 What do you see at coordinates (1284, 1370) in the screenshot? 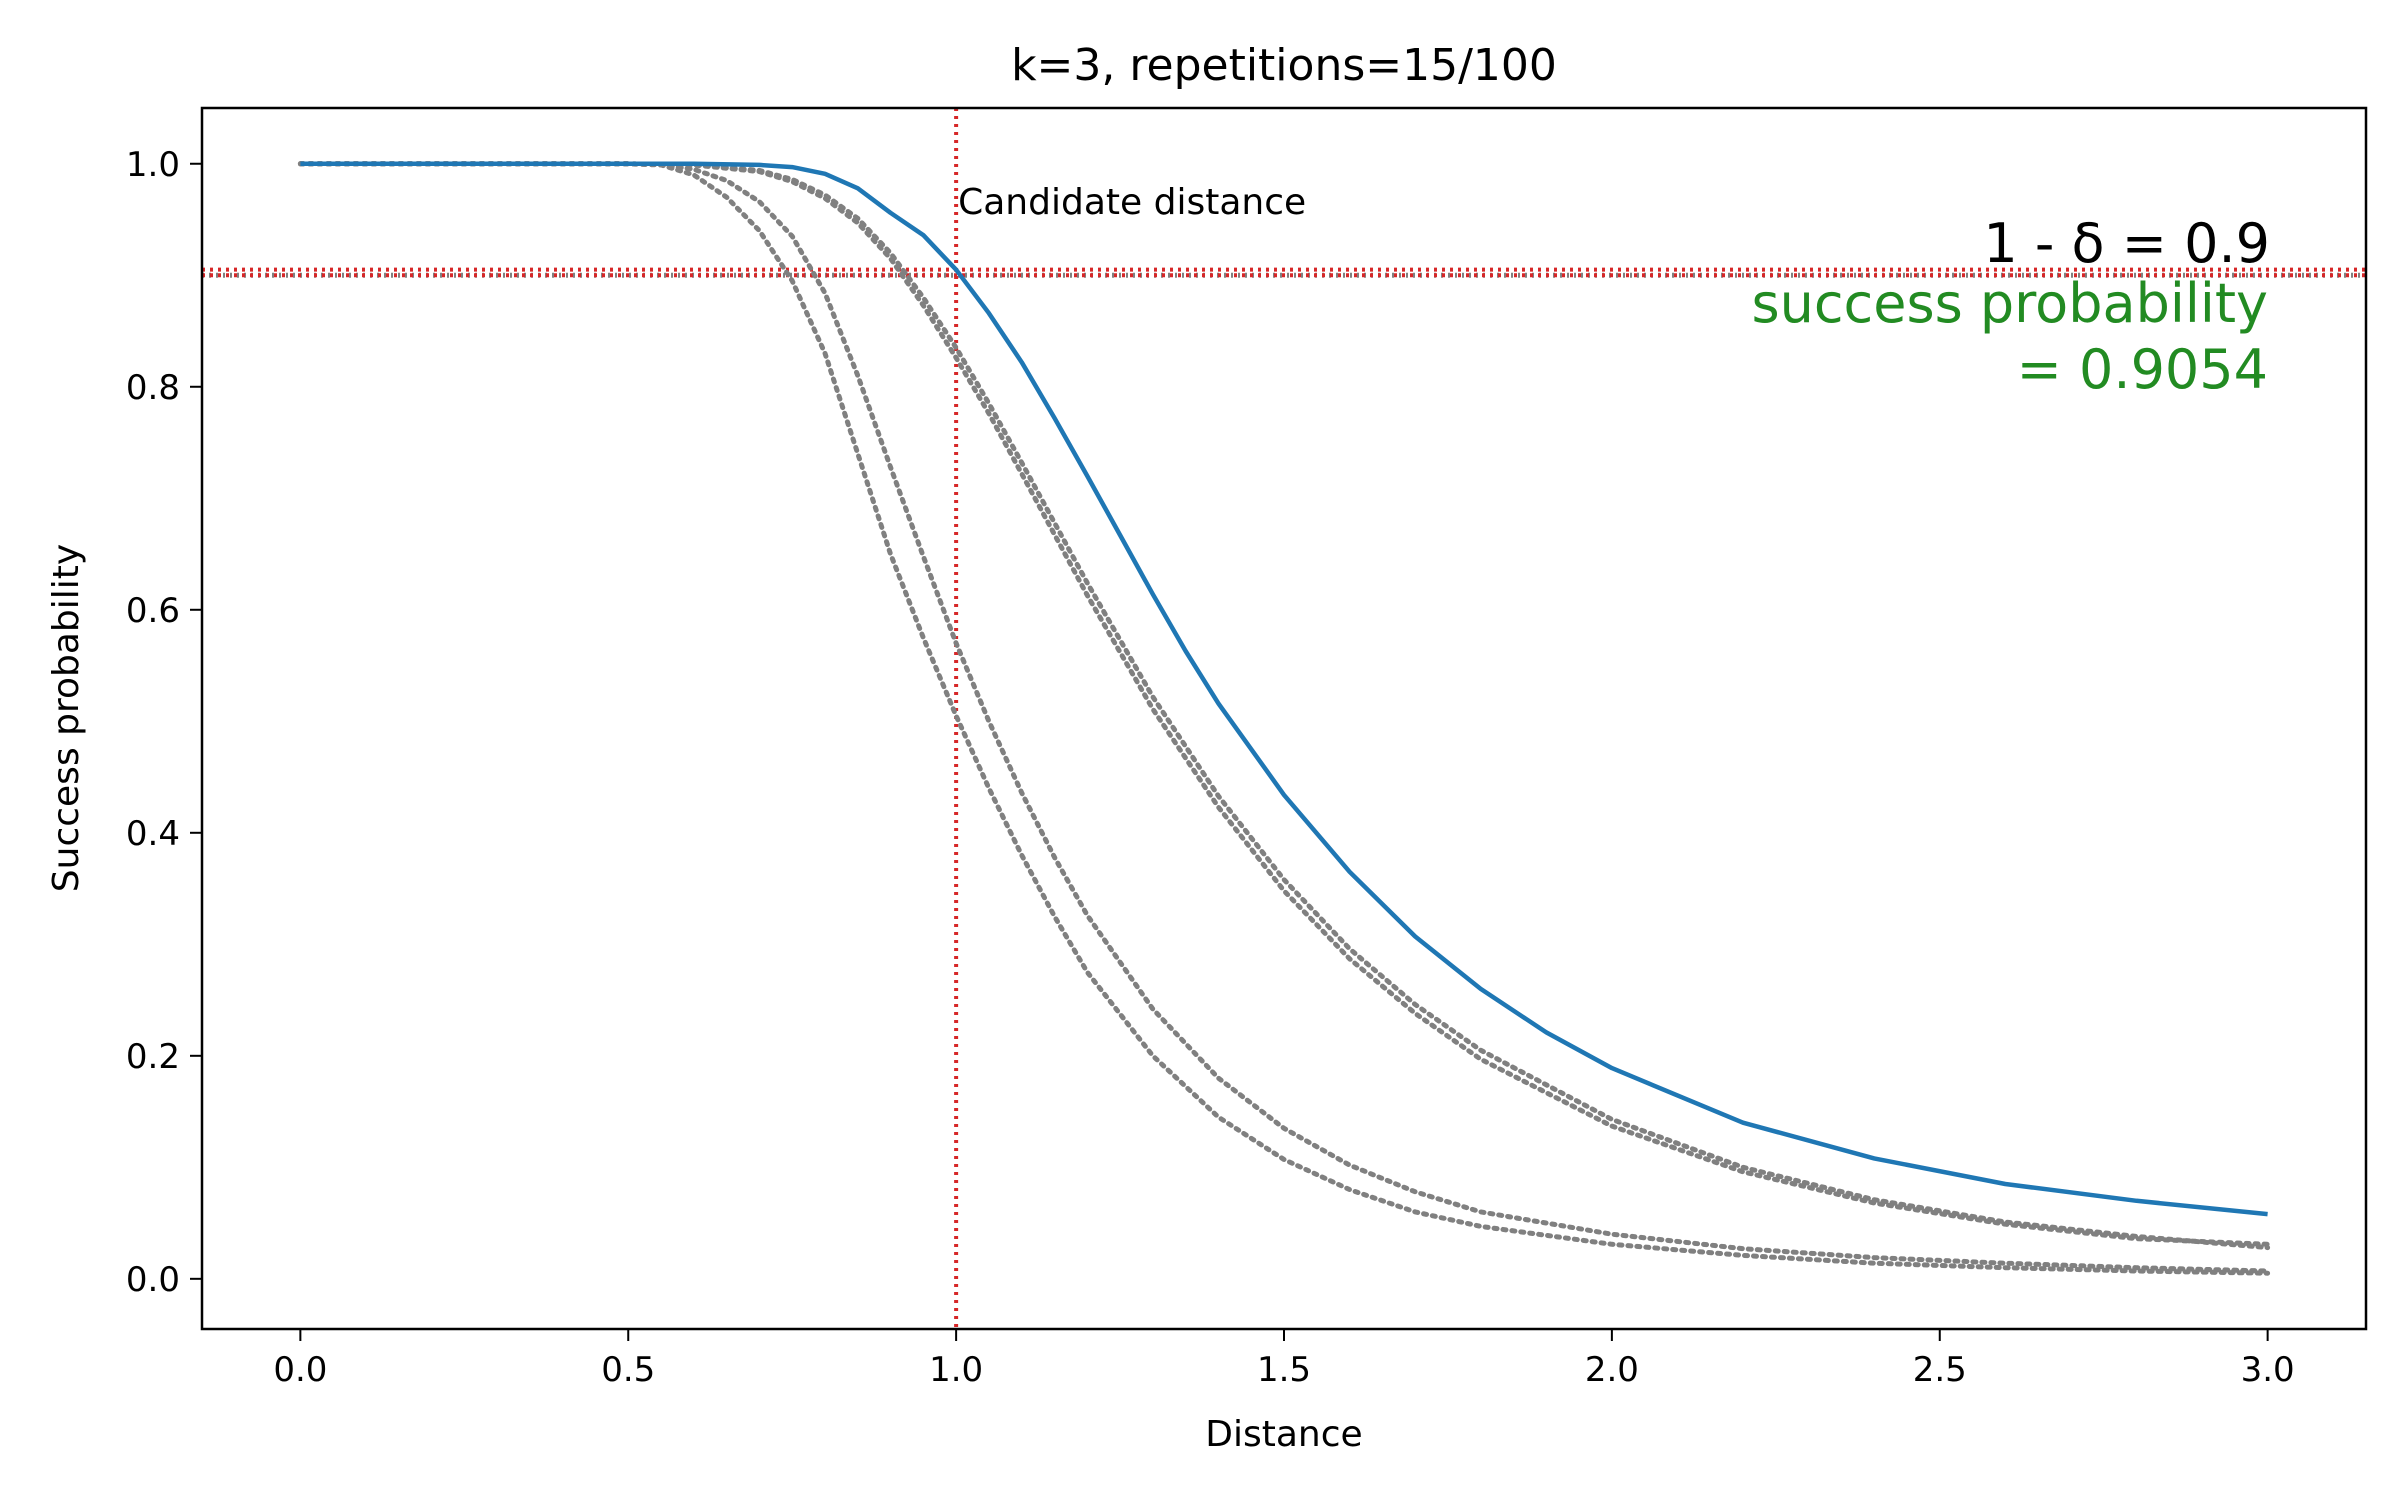
I see `x-tick-label: 1.5` at bounding box center [1284, 1370].